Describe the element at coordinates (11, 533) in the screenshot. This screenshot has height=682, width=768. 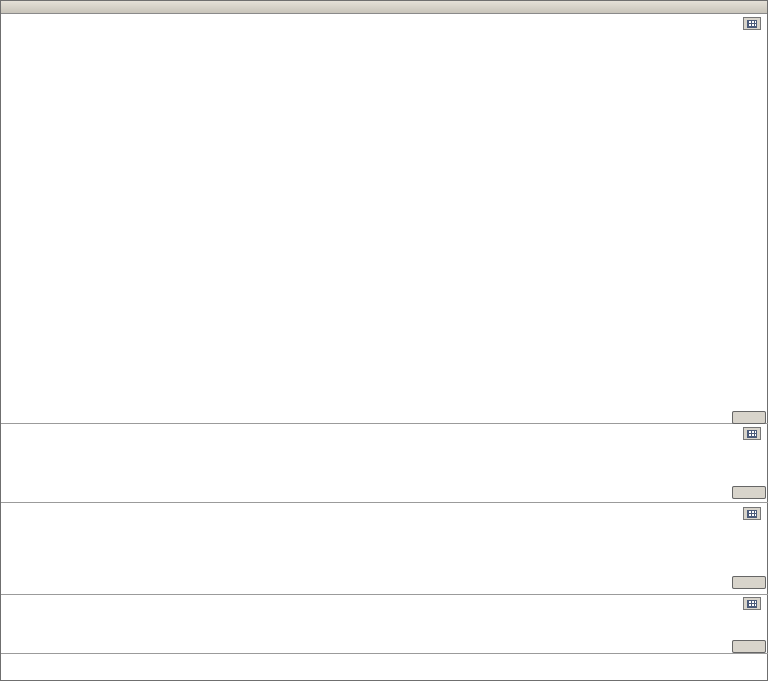
I see `rsi-legend` at that location.